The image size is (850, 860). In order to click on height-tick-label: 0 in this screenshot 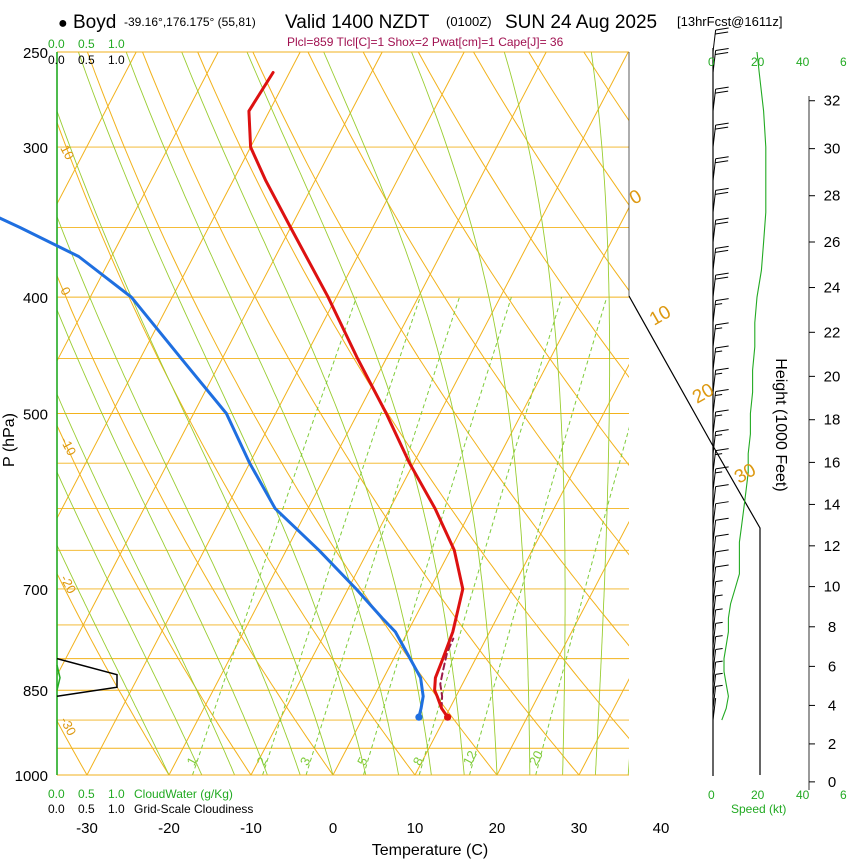, I will do `click(832, 782)`.